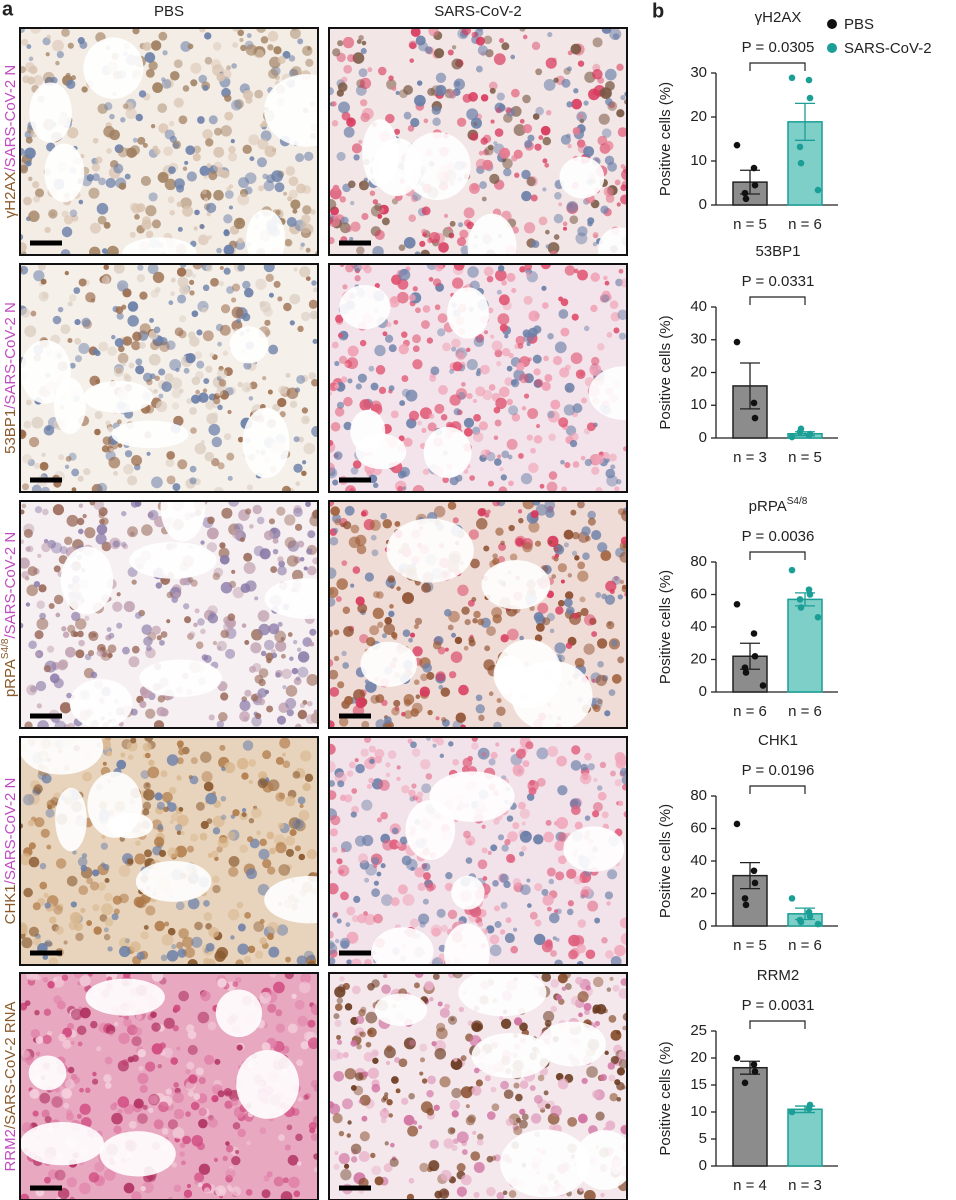 Image resolution: width=956 pixels, height=1200 pixels. What do you see at coordinates (478, 378) in the screenshot?
I see `micrograph-border` at bounding box center [478, 378].